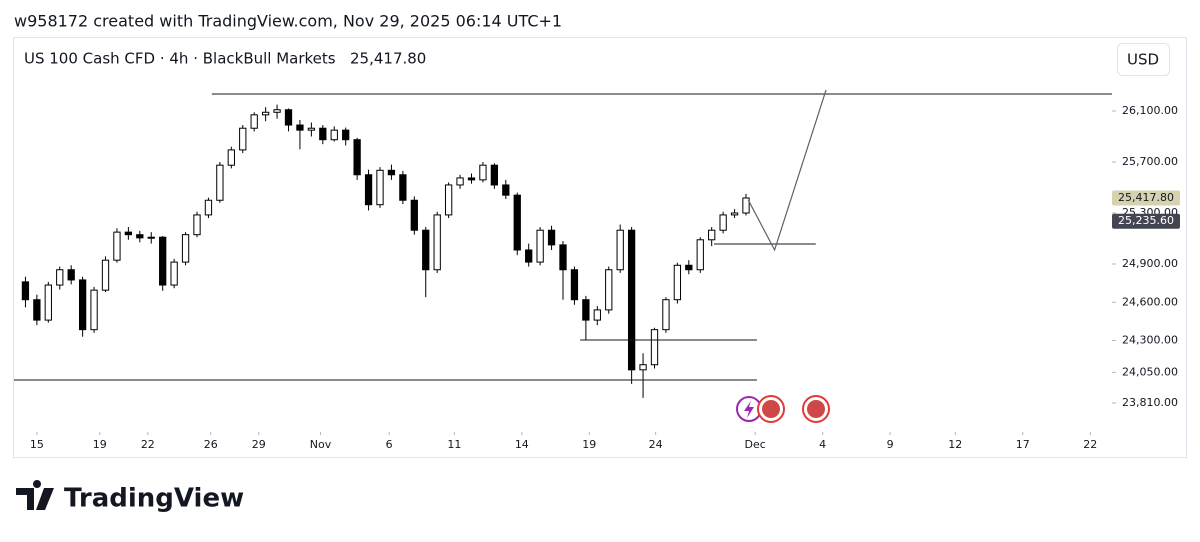 This screenshot has height=542, width=1200. Describe the element at coordinates (783, 409) in the screenshot. I see `event-icons` at that location.